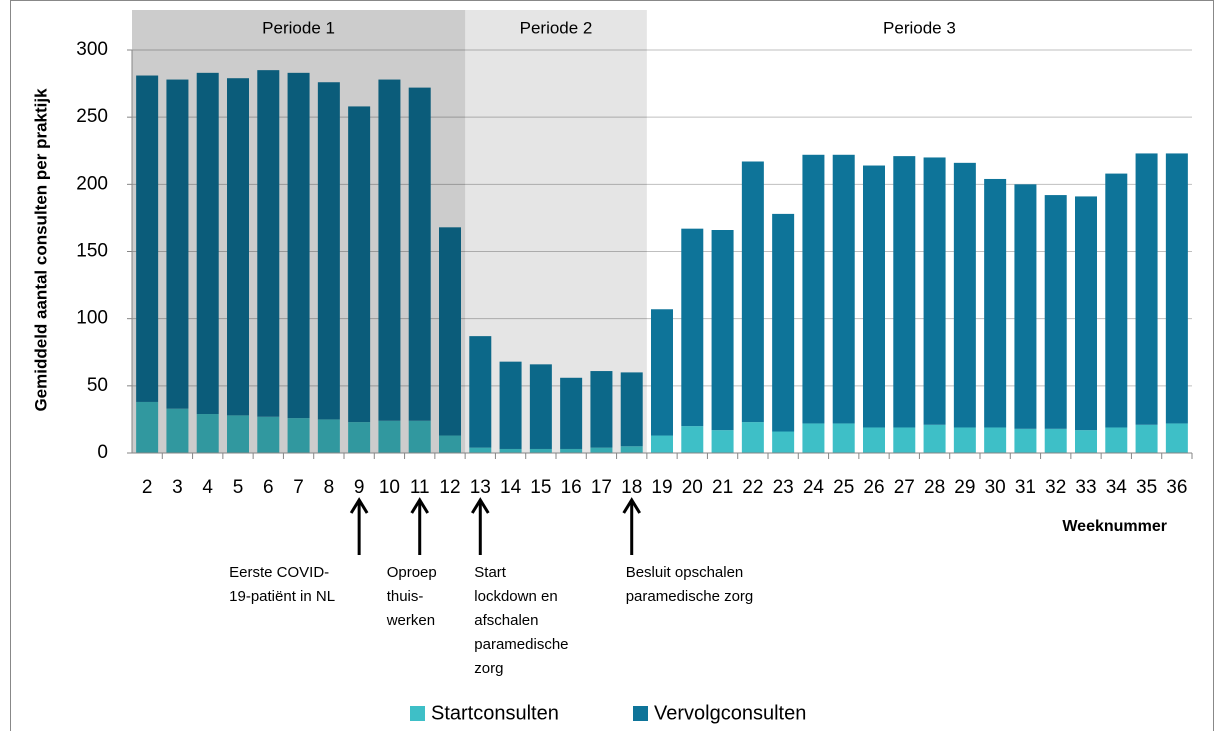  Describe the element at coordinates (268, 487) in the screenshot. I see `x-tick-label: 6` at that location.